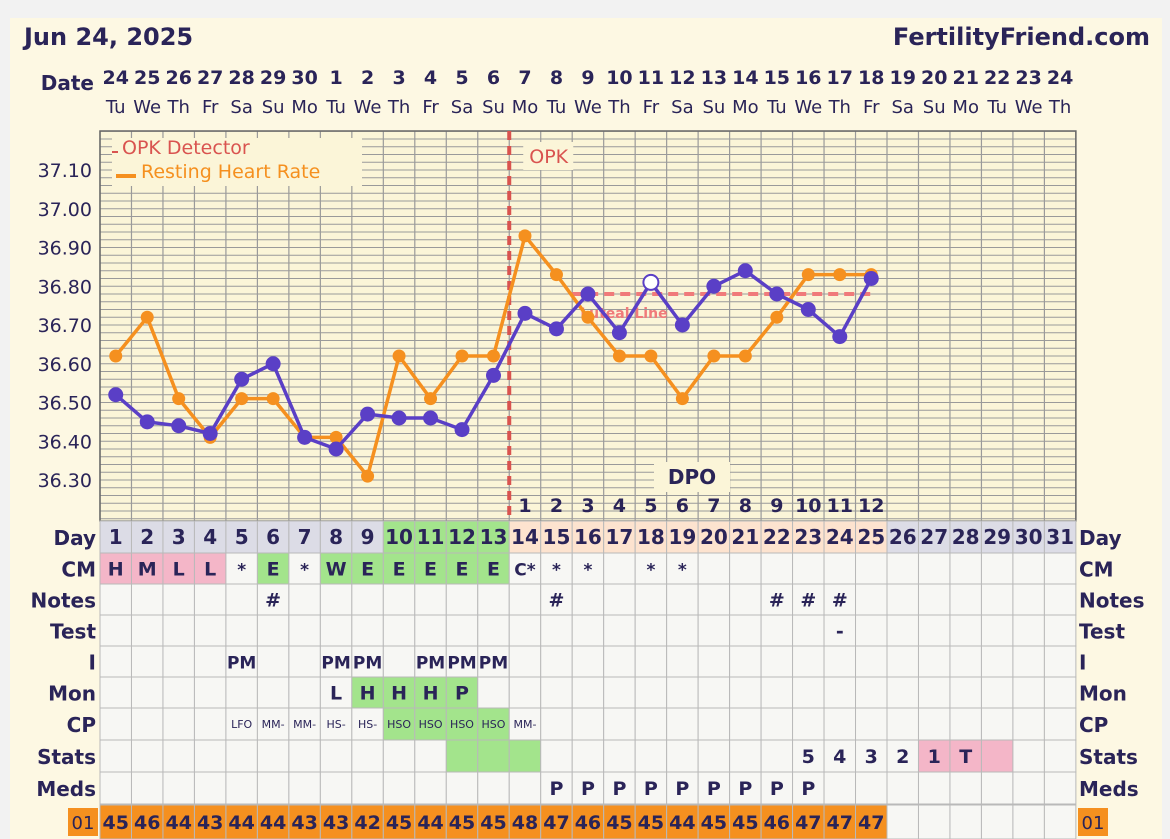 Image resolution: width=1170 pixels, height=839 pixels. I want to click on hr-label-left-bg, so click(83, 822).